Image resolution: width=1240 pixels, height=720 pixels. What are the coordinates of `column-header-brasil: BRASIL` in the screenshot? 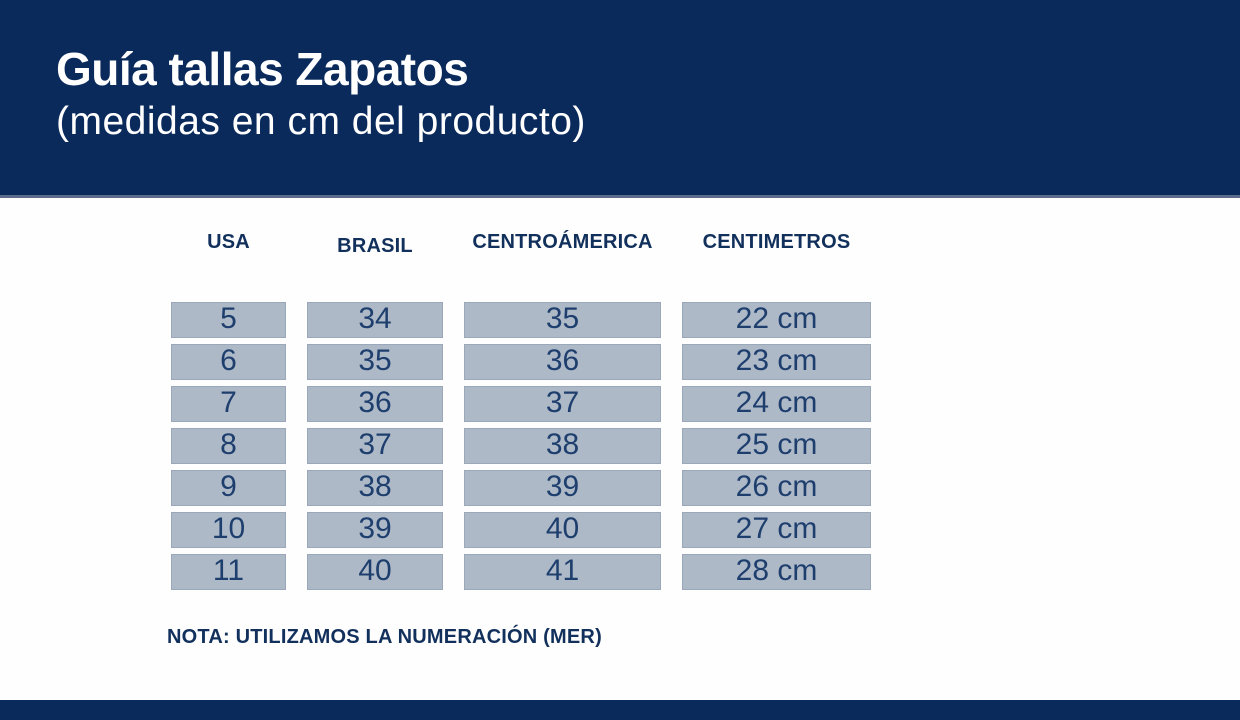 It's located at (375, 246).